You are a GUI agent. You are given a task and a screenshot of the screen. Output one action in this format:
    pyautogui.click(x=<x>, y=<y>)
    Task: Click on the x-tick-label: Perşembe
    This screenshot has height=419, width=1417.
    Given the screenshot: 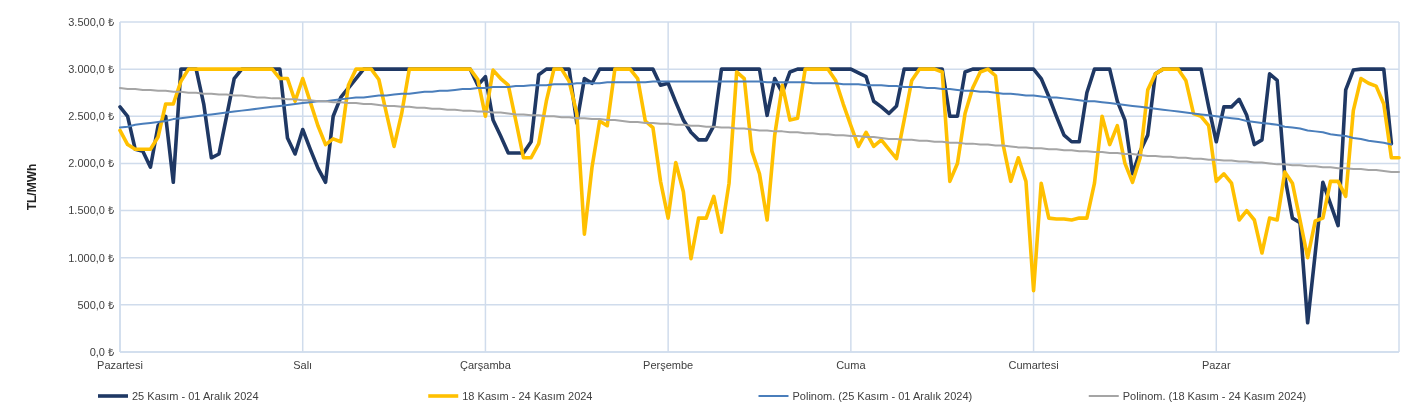 What is the action you would take?
    pyautogui.click(x=668, y=365)
    